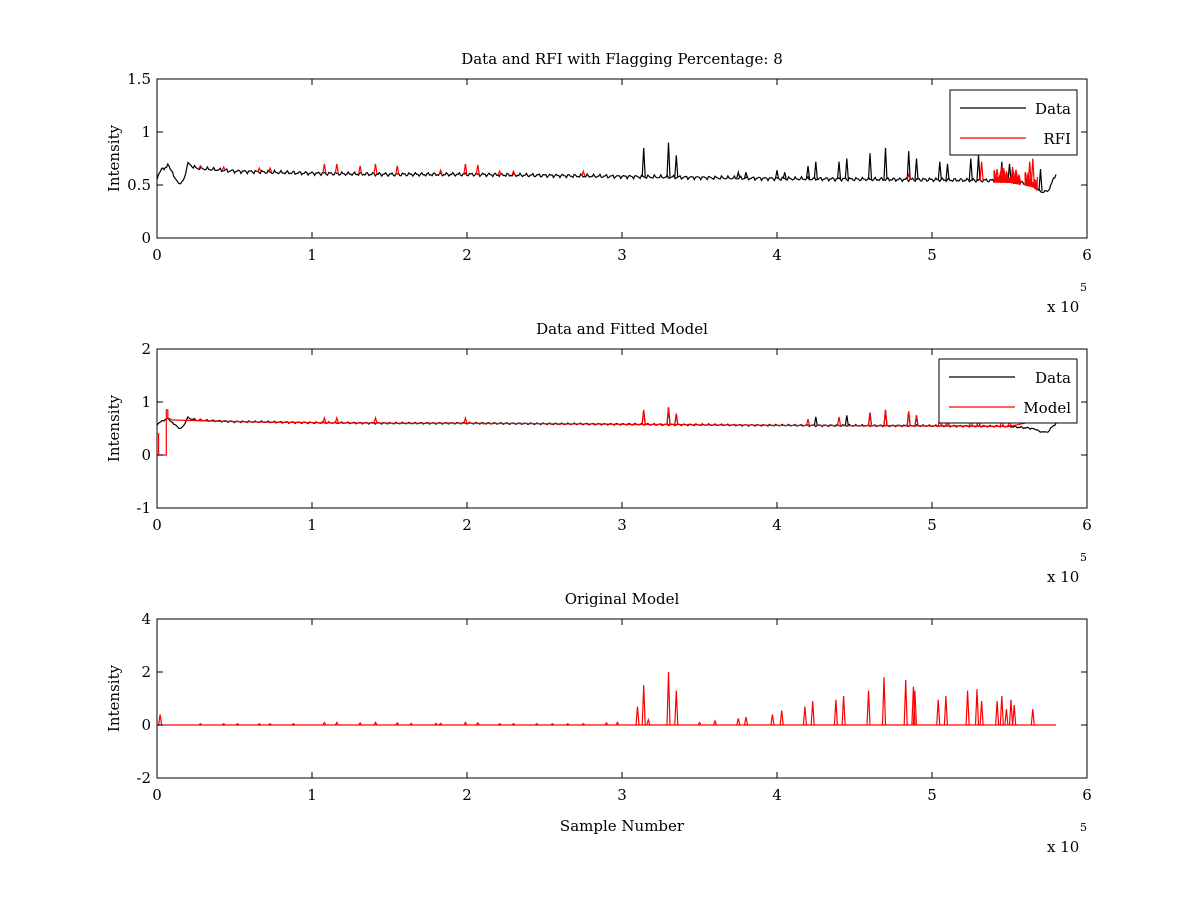  What do you see at coordinates (146, 349) in the screenshot?
I see `y-tick-label: 2` at bounding box center [146, 349].